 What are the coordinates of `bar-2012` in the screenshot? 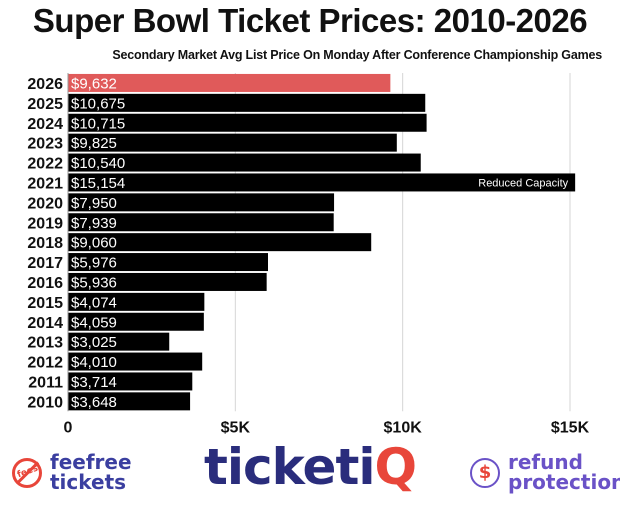 It's located at (135, 361).